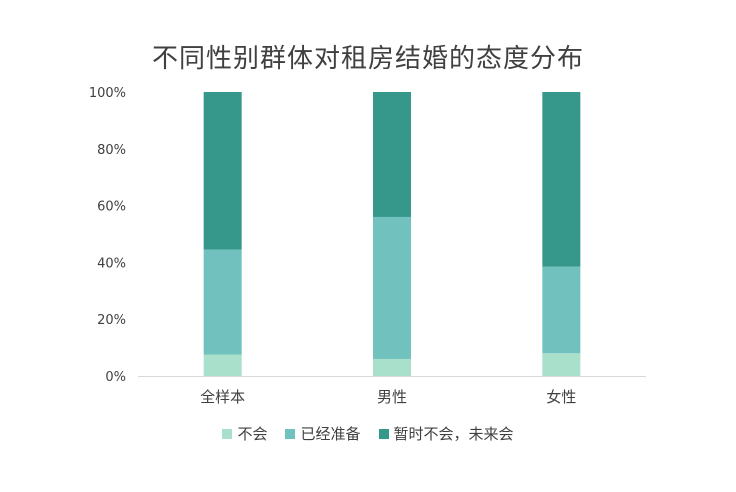 The height and width of the screenshot is (492, 736). What do you see at coordinates (111, 150) in the screenshot?
I see `y-tick-label: 80%` at bounding box center [111, 150].